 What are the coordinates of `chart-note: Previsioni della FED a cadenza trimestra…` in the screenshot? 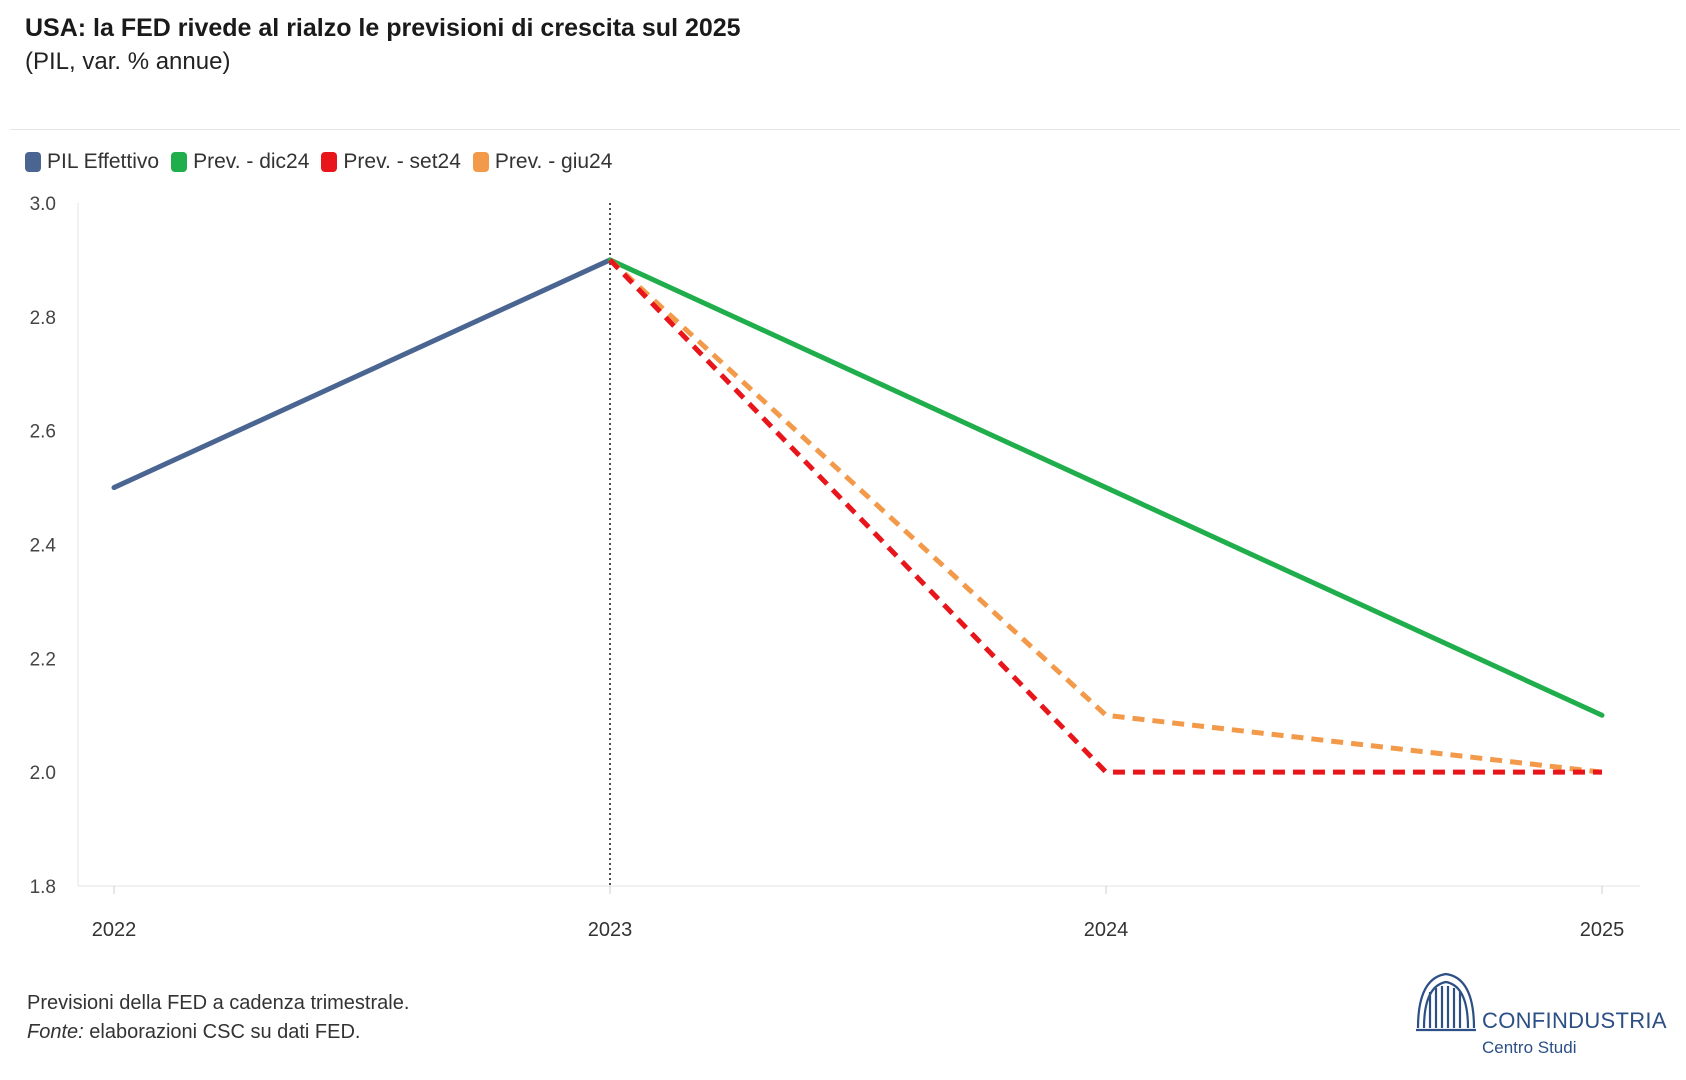 It's located at (218, 1003).